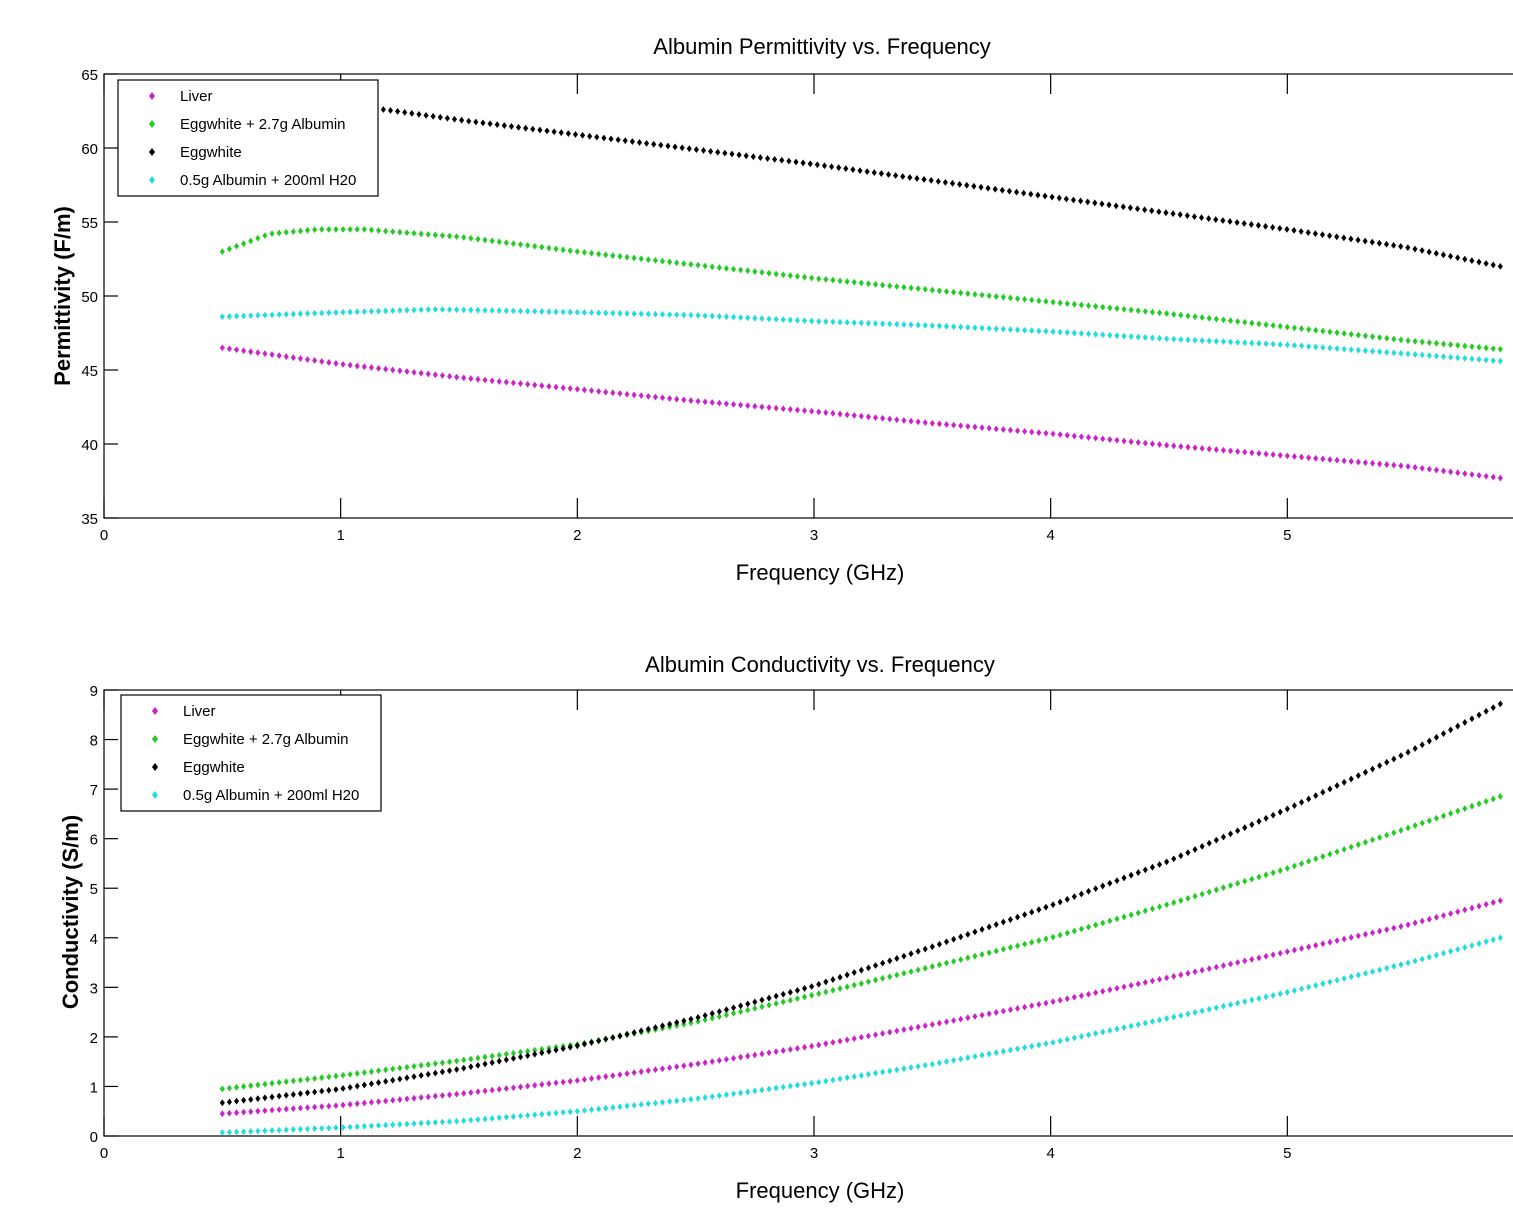 This screenshot has height=1210, width=1513. What do you see at coordinates (89, 75) in the screenshot?
I see `y-tick-label: 65` at bounding box center [89, 75].